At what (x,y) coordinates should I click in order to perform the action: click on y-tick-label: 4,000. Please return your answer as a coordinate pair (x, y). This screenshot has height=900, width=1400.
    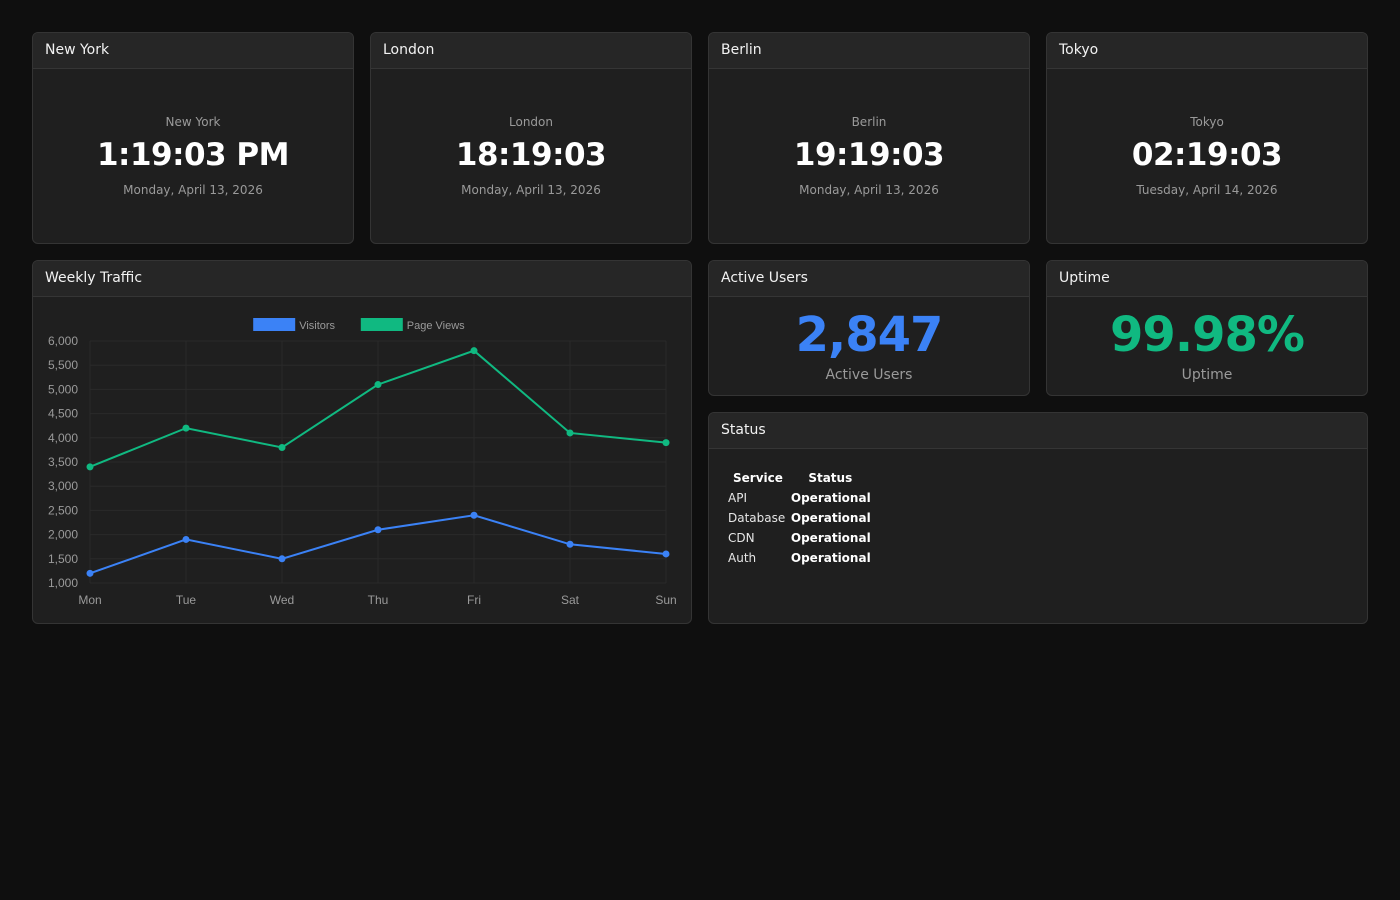
    Looking at the image, I should click on (63, 438).